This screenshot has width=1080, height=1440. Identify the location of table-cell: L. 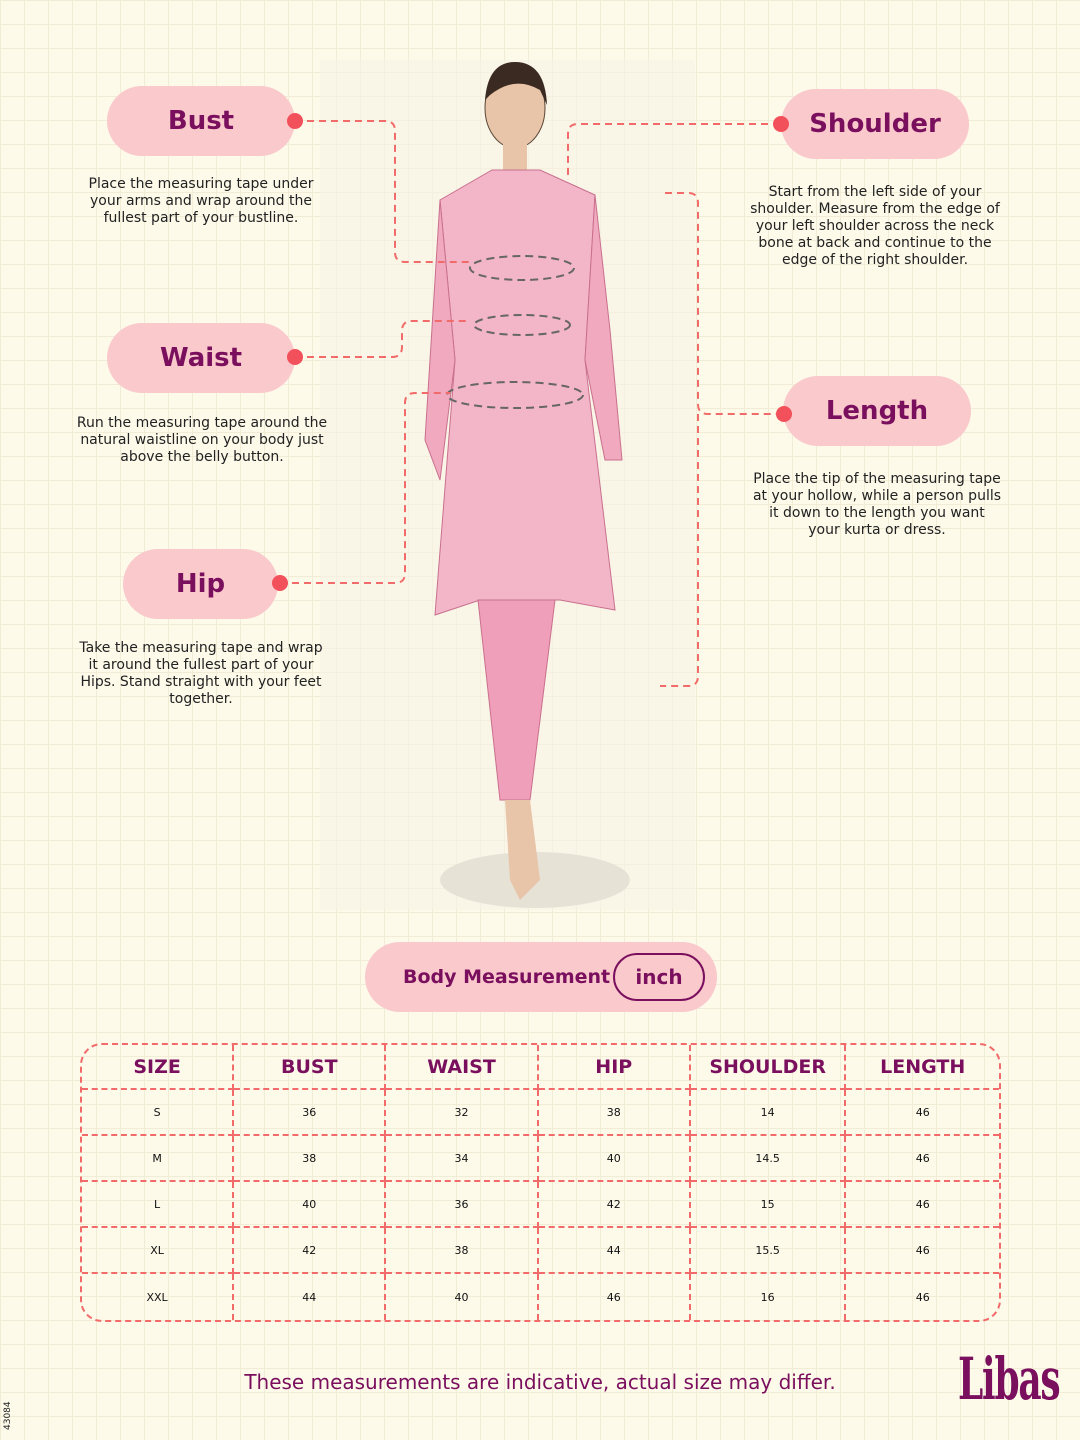
(158, 1205).